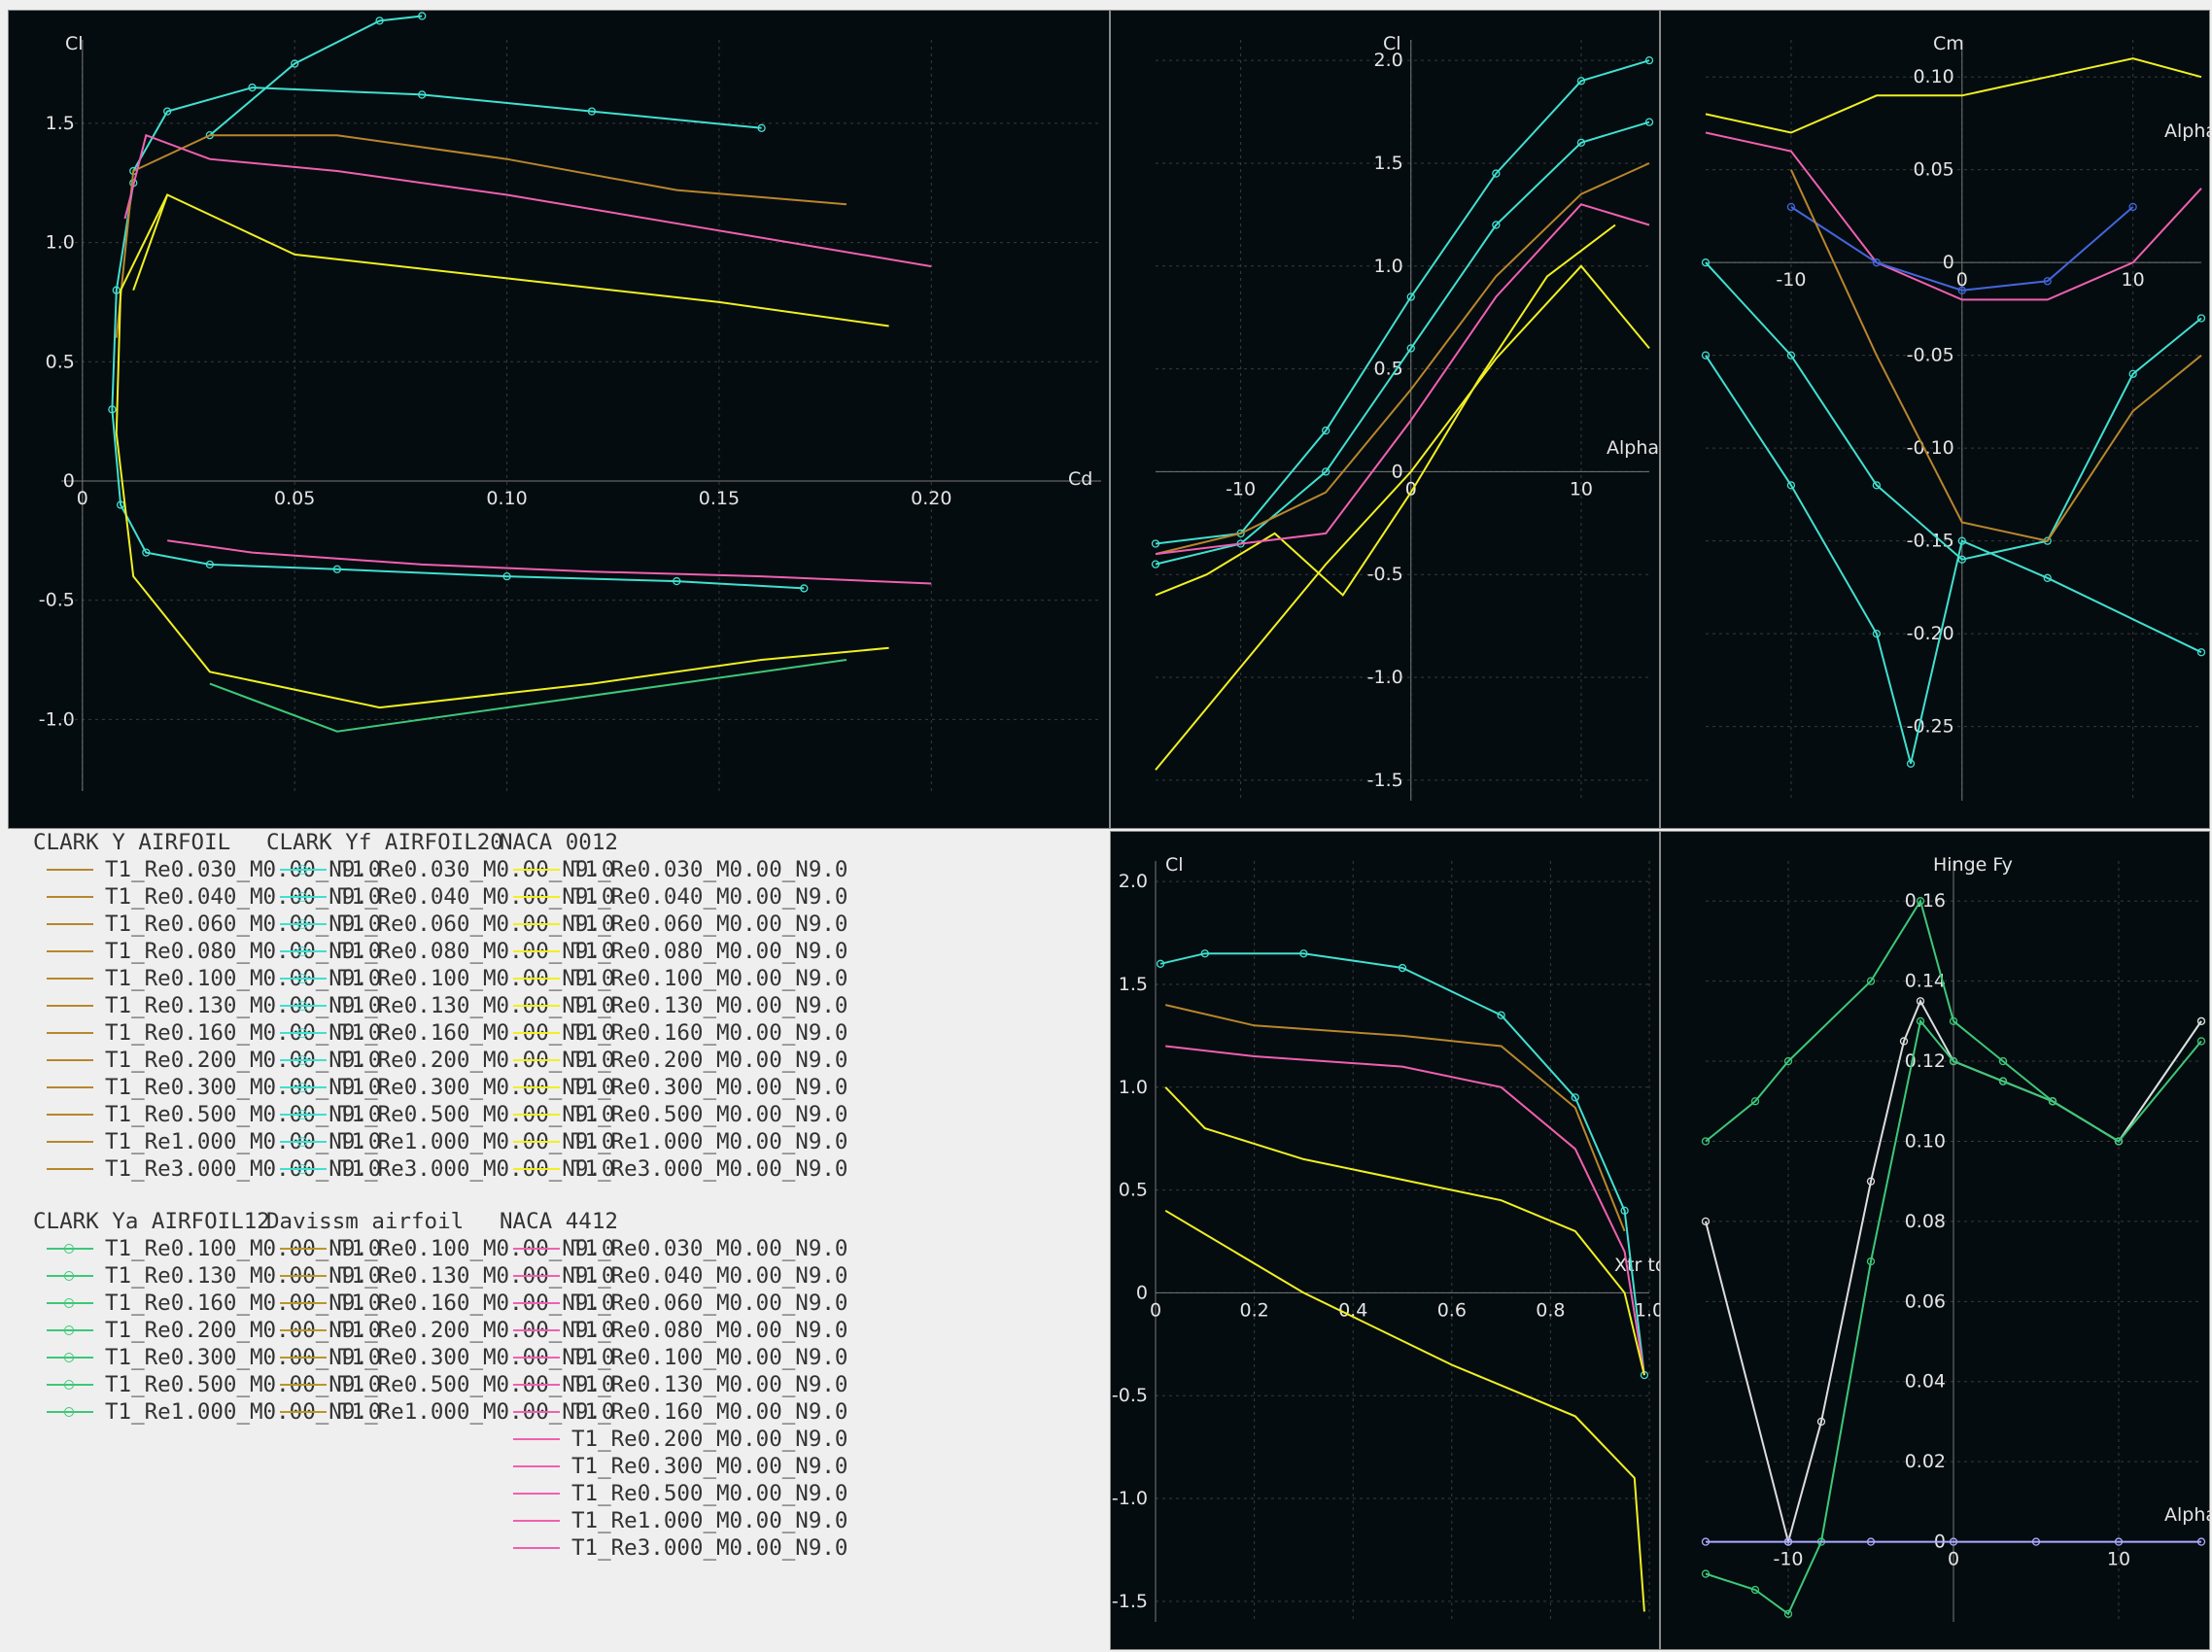 The width and height of the screenshot is (2212, 1652). Describe the element at coordinates (365, 1222) in the screenshot. I see `legend-group-title: Davissm airfoil` at that location.